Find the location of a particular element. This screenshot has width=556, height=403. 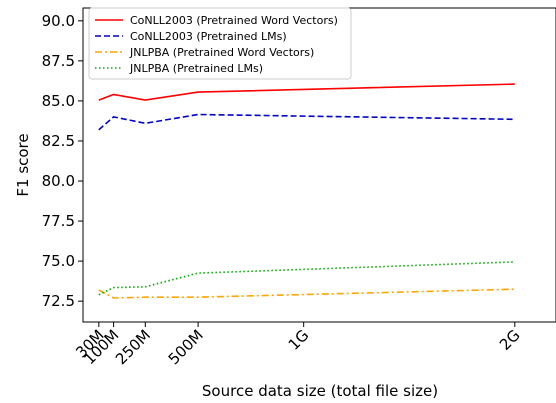

x-tick-label: 2G is located at coordinates (510, 340).